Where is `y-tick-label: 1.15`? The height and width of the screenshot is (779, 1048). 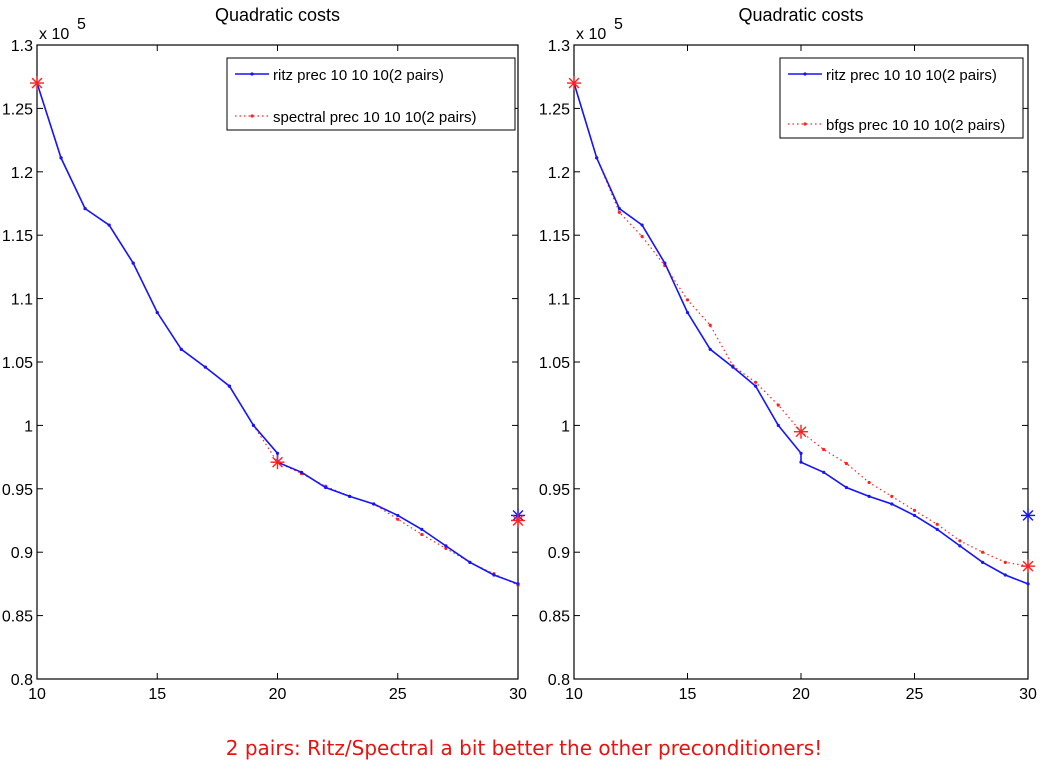 y-tick-label: 1.15 is located at coordinates (554, 236).